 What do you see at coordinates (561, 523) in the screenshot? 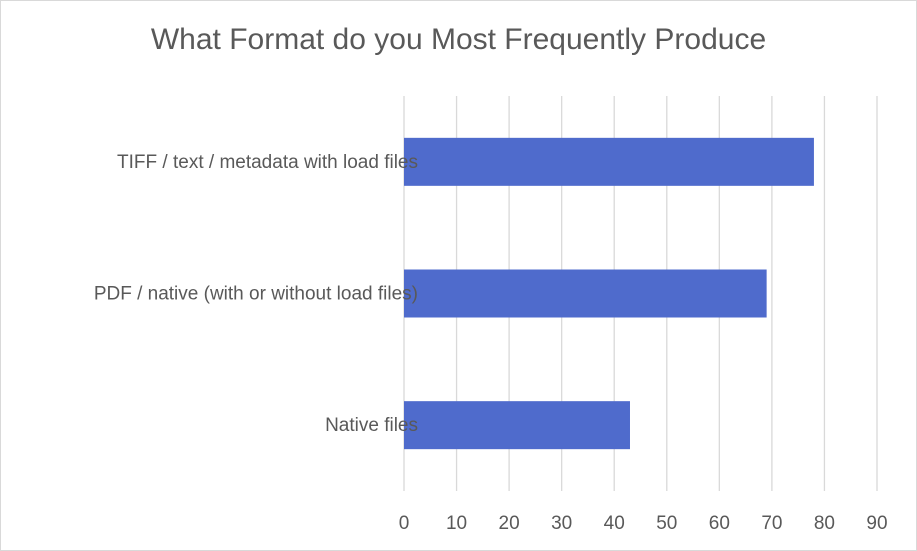
I see `x-tick-label-30: 30` at bounding box center [561, 523].